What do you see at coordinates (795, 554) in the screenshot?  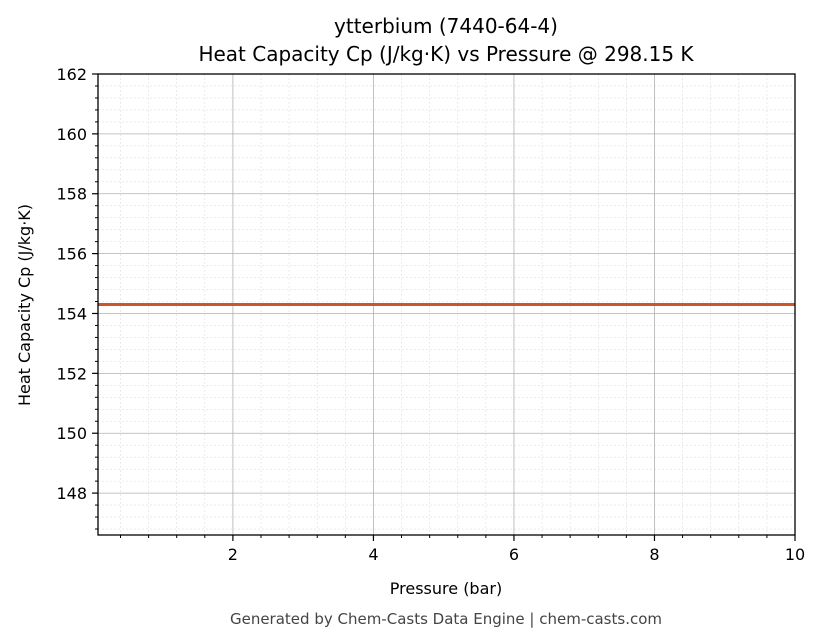 I see `x-tick-label: 10` at bounding box center [795, 554].